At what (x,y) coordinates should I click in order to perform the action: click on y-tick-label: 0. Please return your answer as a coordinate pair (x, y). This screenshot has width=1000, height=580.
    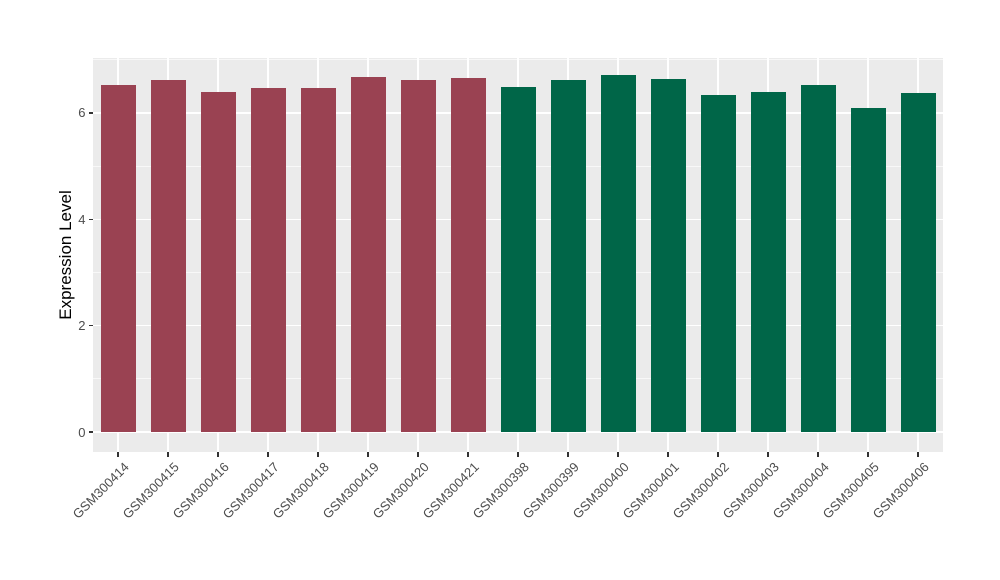
    Looking at the image, I should click on (82, 432).